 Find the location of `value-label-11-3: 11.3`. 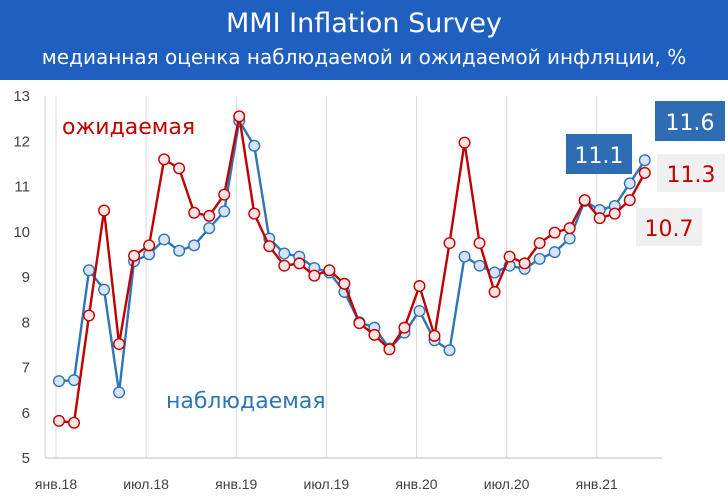

value-label-11-3: 11.3 is located at coordinates (691, 175).